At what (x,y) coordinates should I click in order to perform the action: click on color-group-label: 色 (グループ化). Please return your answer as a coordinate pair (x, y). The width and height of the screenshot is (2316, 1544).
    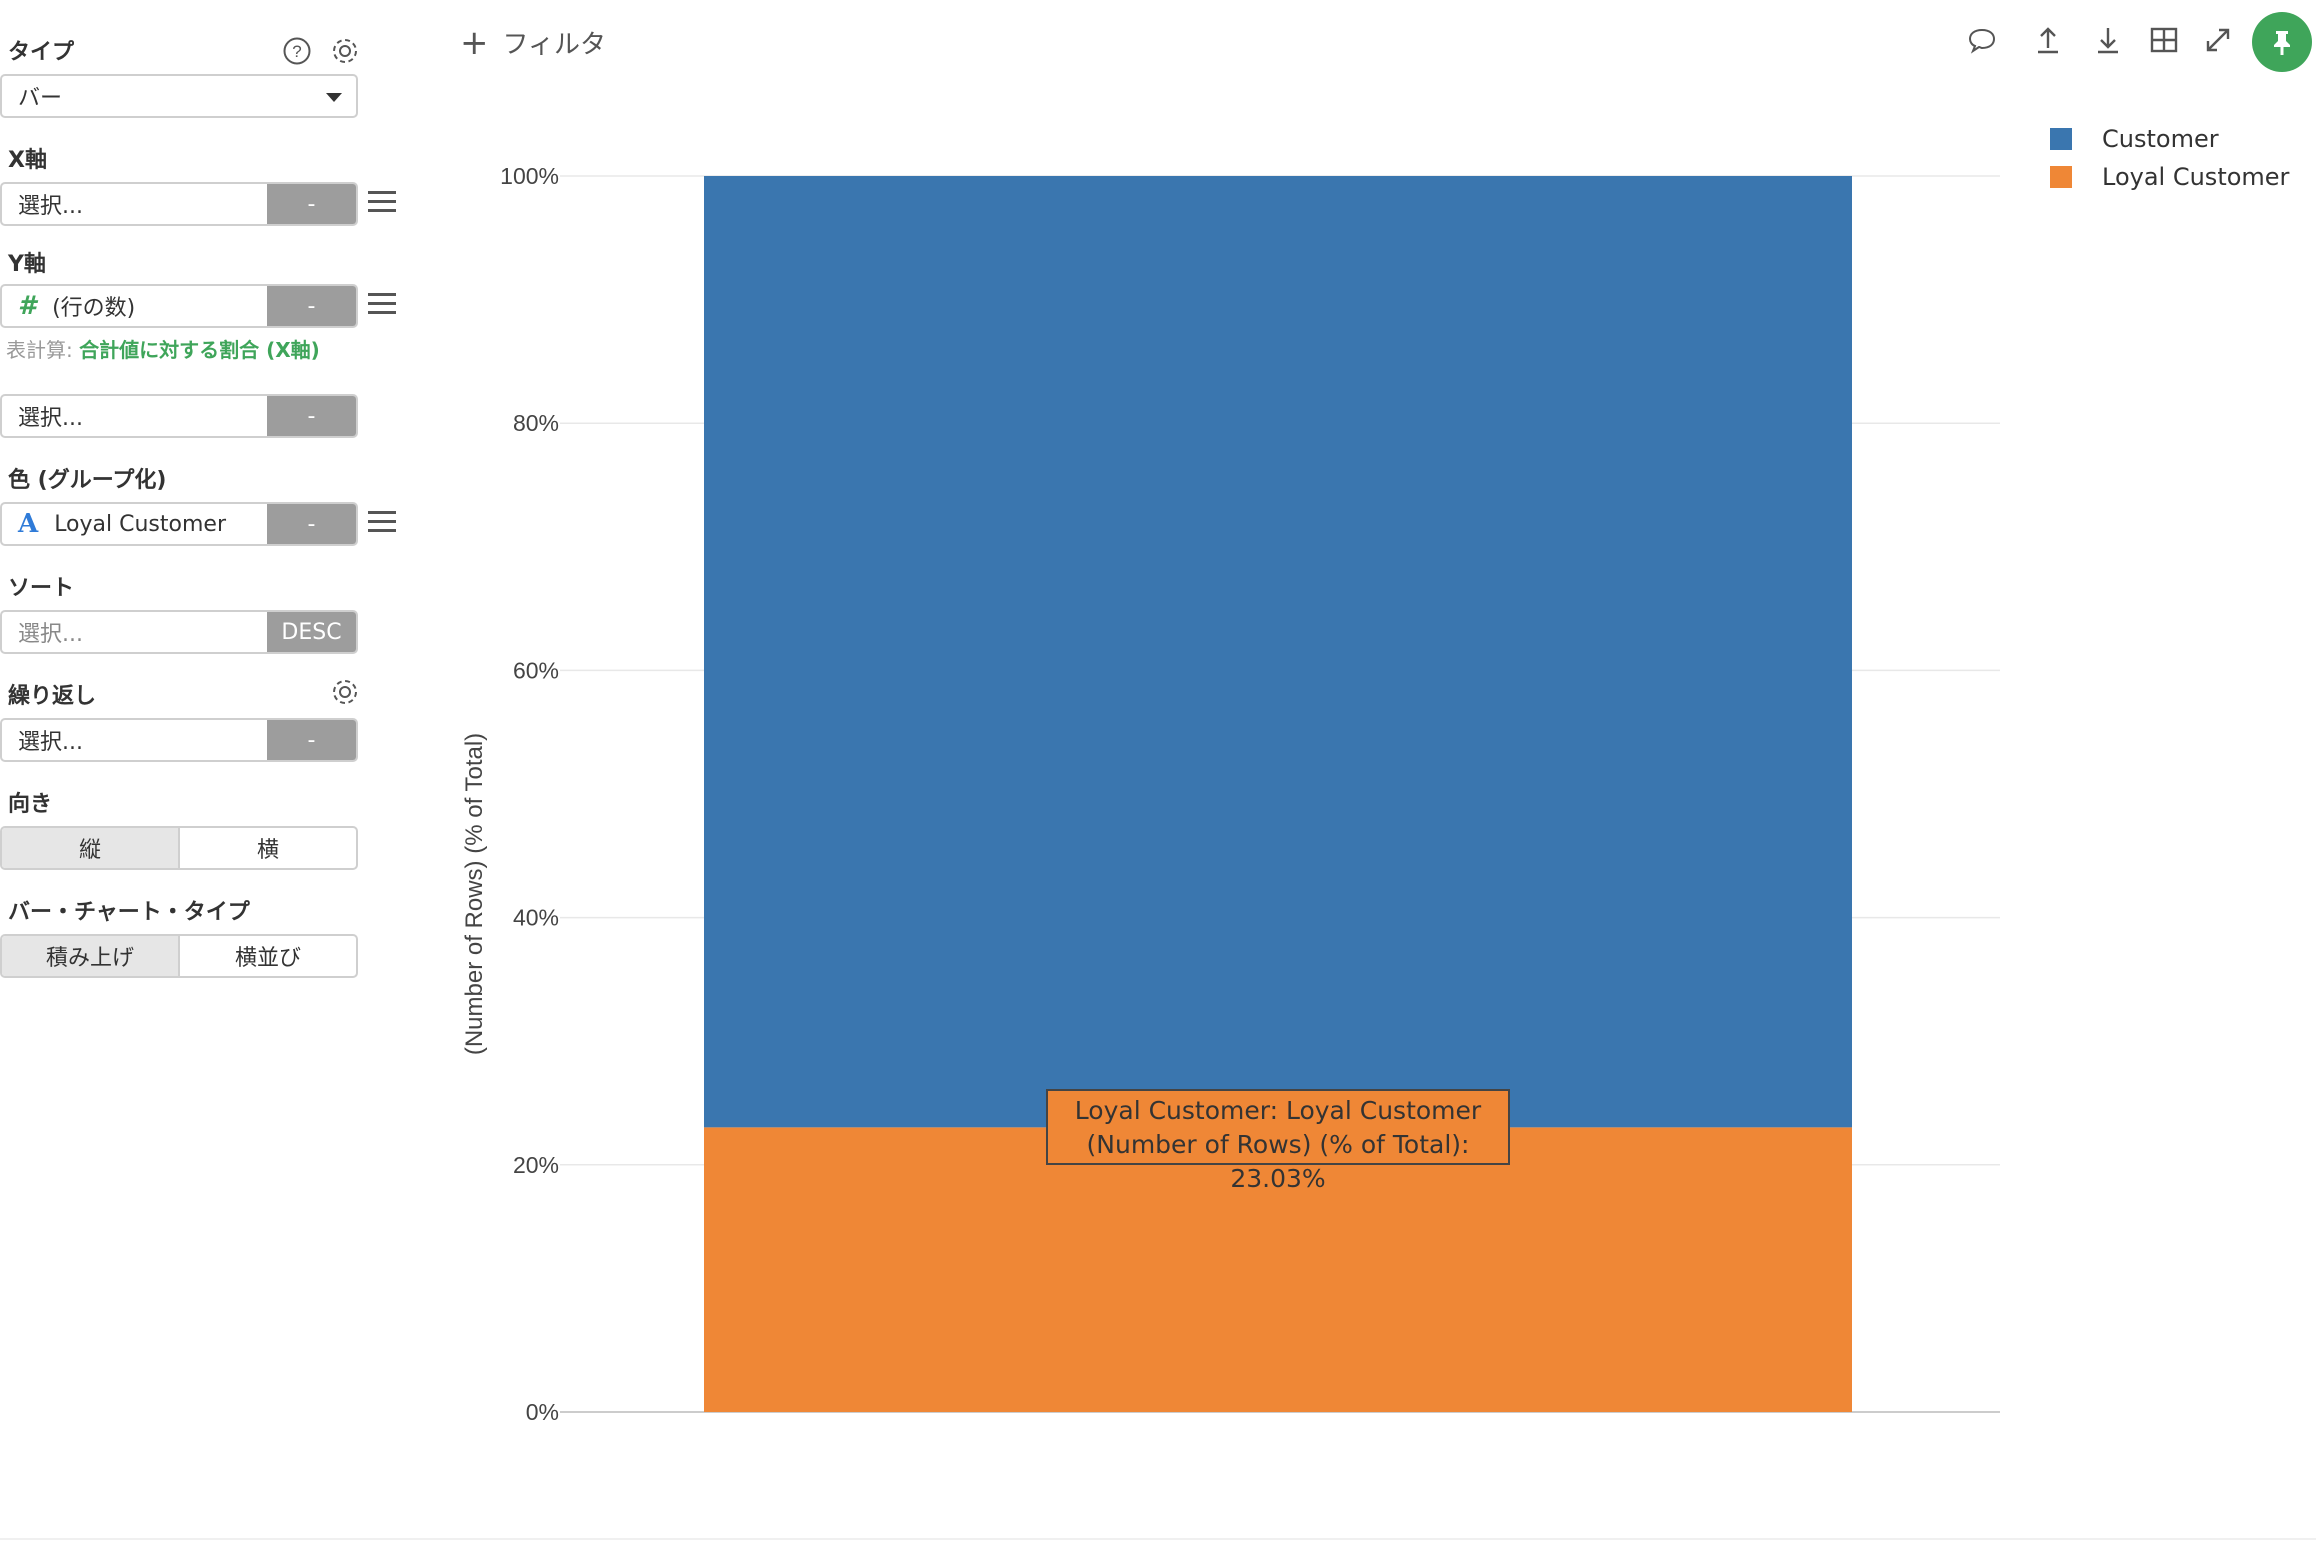
    Looking at the image, I should click on (87, 480).